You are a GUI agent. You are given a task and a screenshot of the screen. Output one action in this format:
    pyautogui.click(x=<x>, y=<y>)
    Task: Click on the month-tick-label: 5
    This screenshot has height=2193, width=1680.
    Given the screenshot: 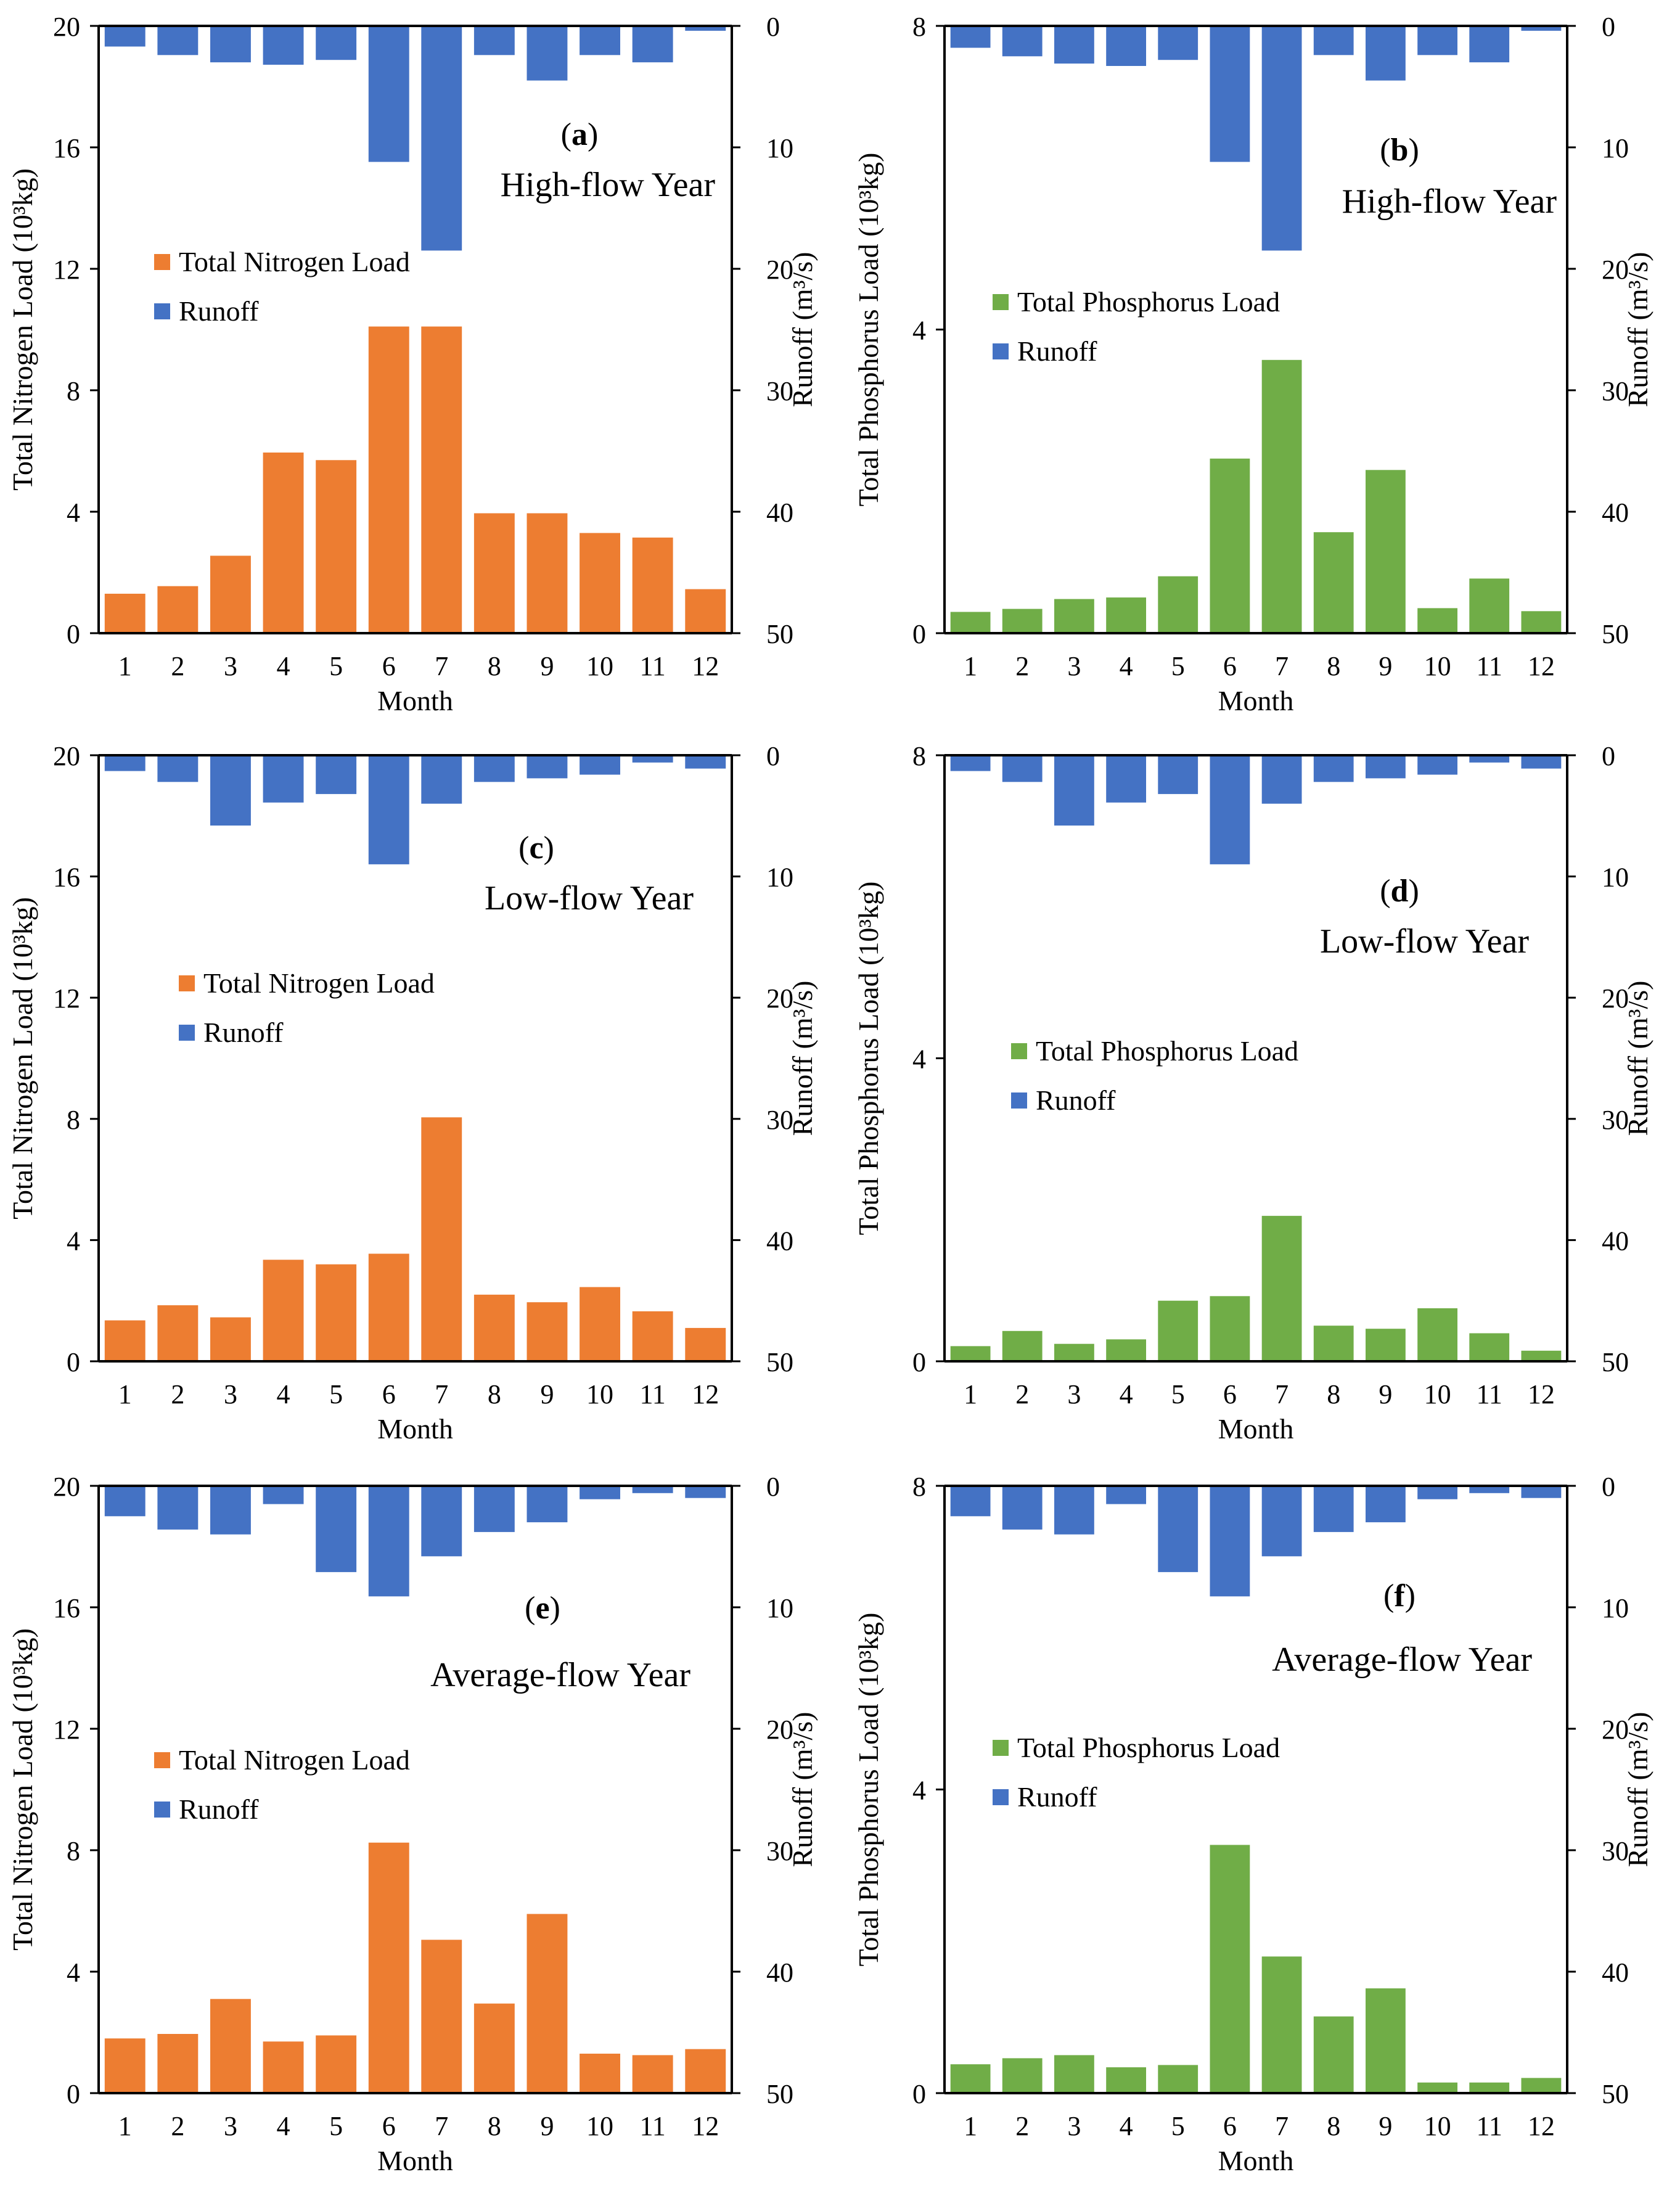 What is the action you would take?
    pyautogui.click(x=1178, y=2126)
    